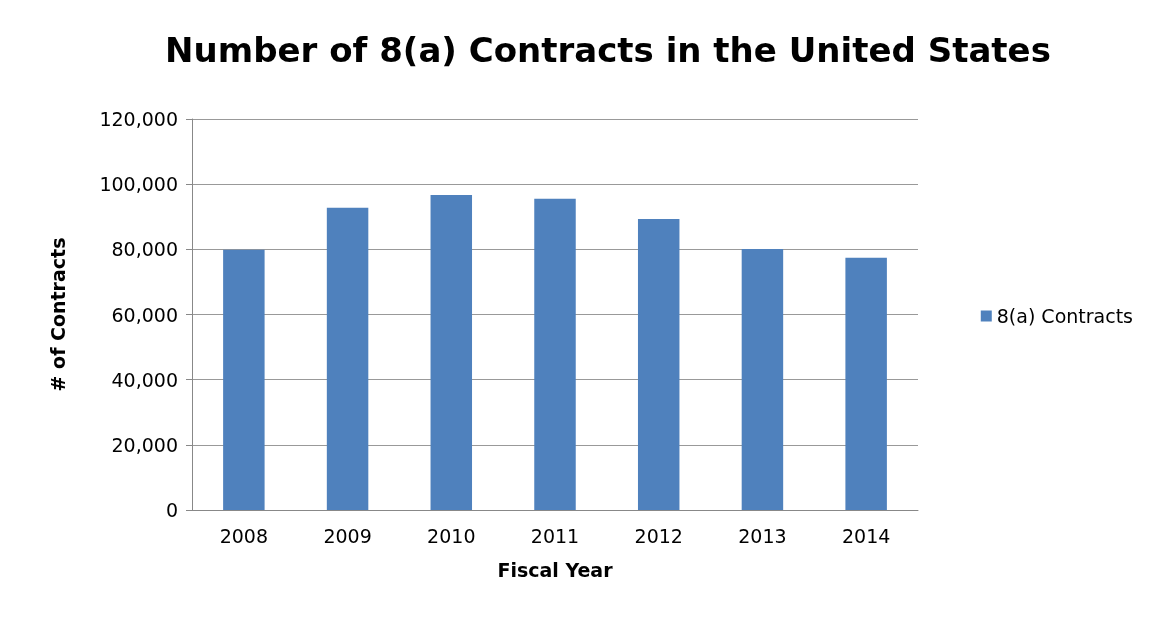  I want to click on x-tick-label: 2009, so click(347, 535).